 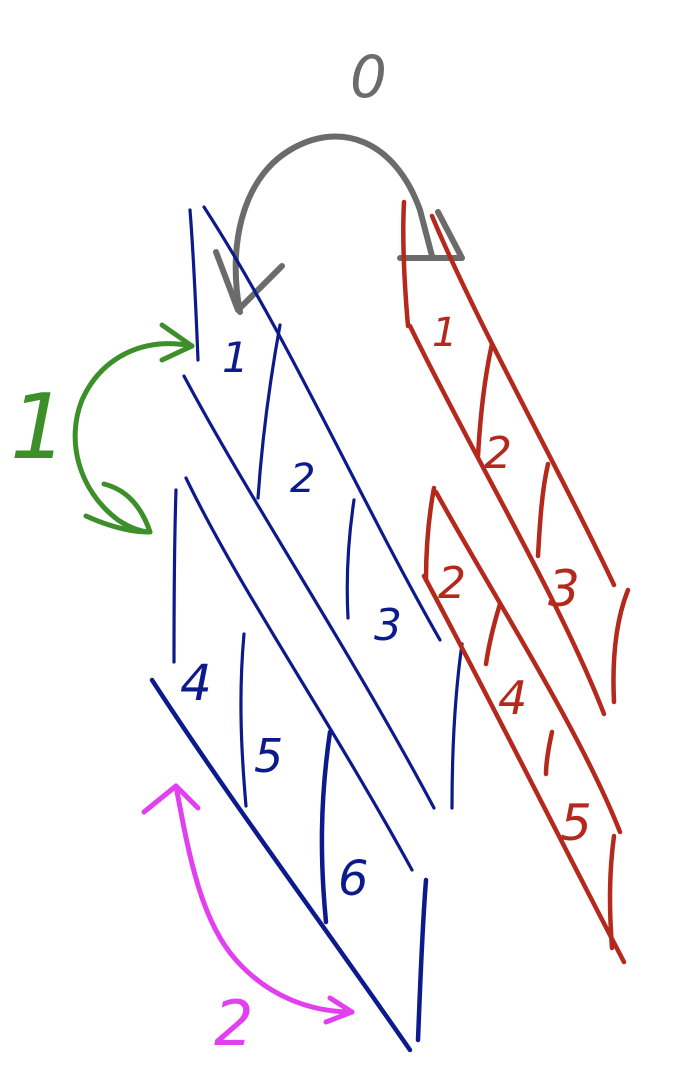 I want to click on blue-strip-label-4: 4, so click(x=196, y=683).